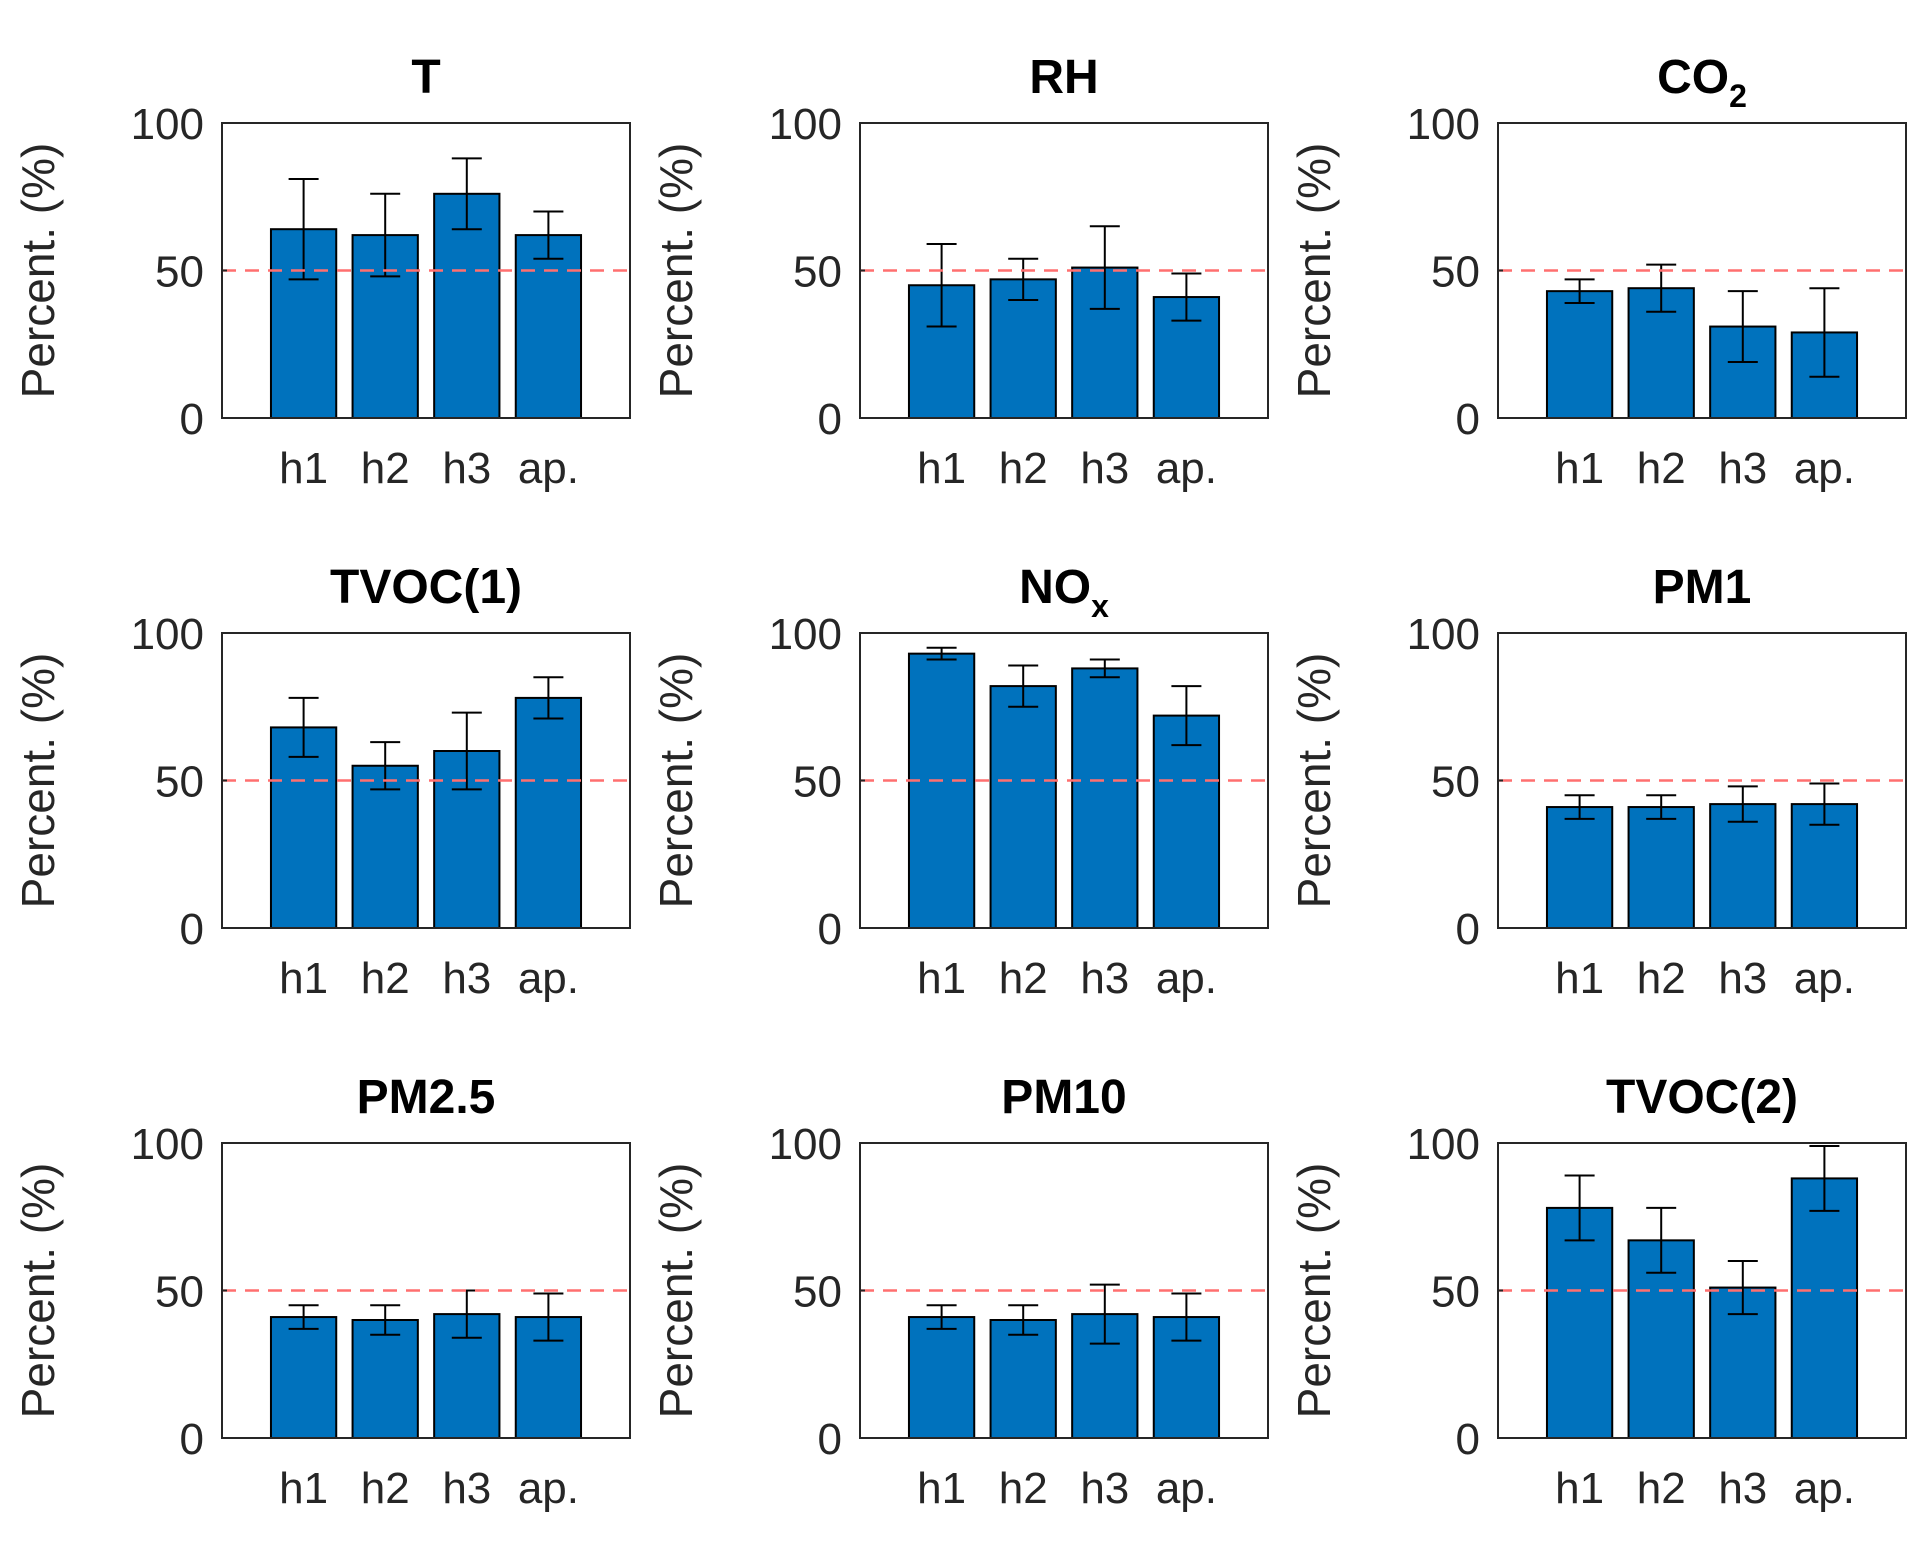 This screenshot has width=1914, height=1544. I want to click on chart-panel: h1 h2 h3 ap. 0 50 100 Percent. (%) TVOC(1), so click(321, 782).